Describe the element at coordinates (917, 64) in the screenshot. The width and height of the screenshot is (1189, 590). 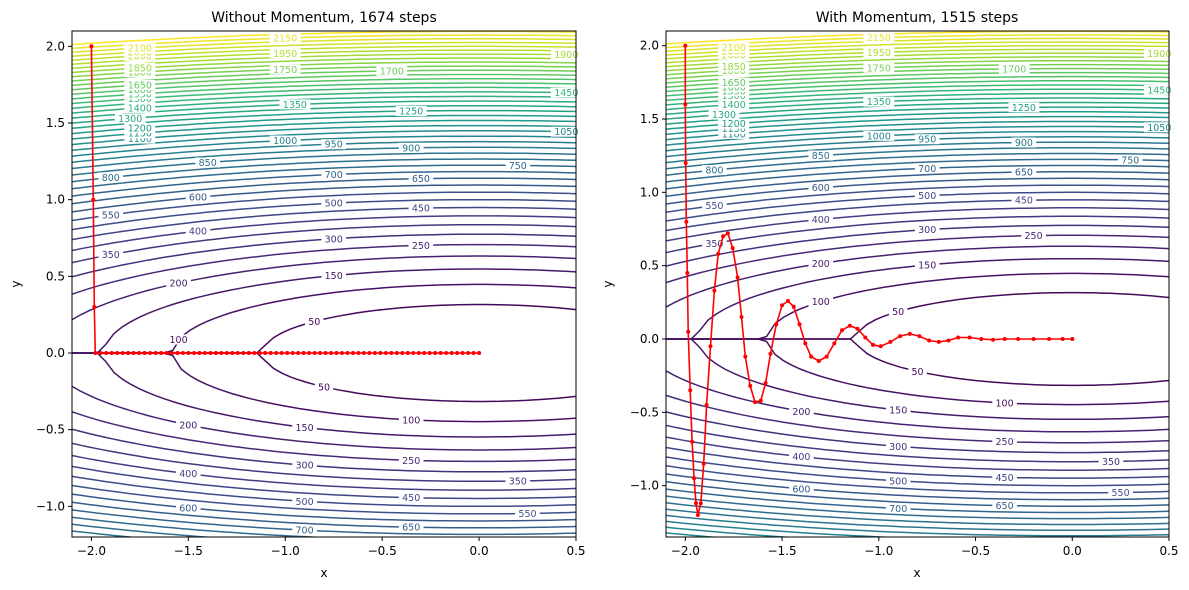
I see `contour-line-1850-upper` at that location.